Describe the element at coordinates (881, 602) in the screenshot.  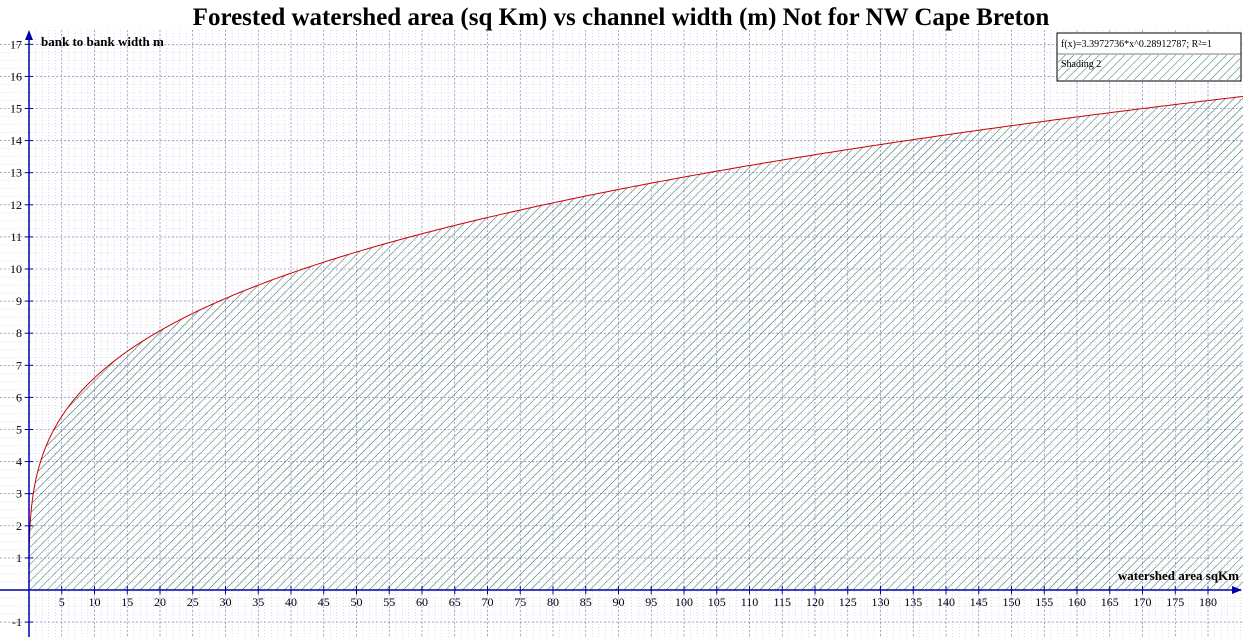
I see `x-tick-label: 130` at that location.